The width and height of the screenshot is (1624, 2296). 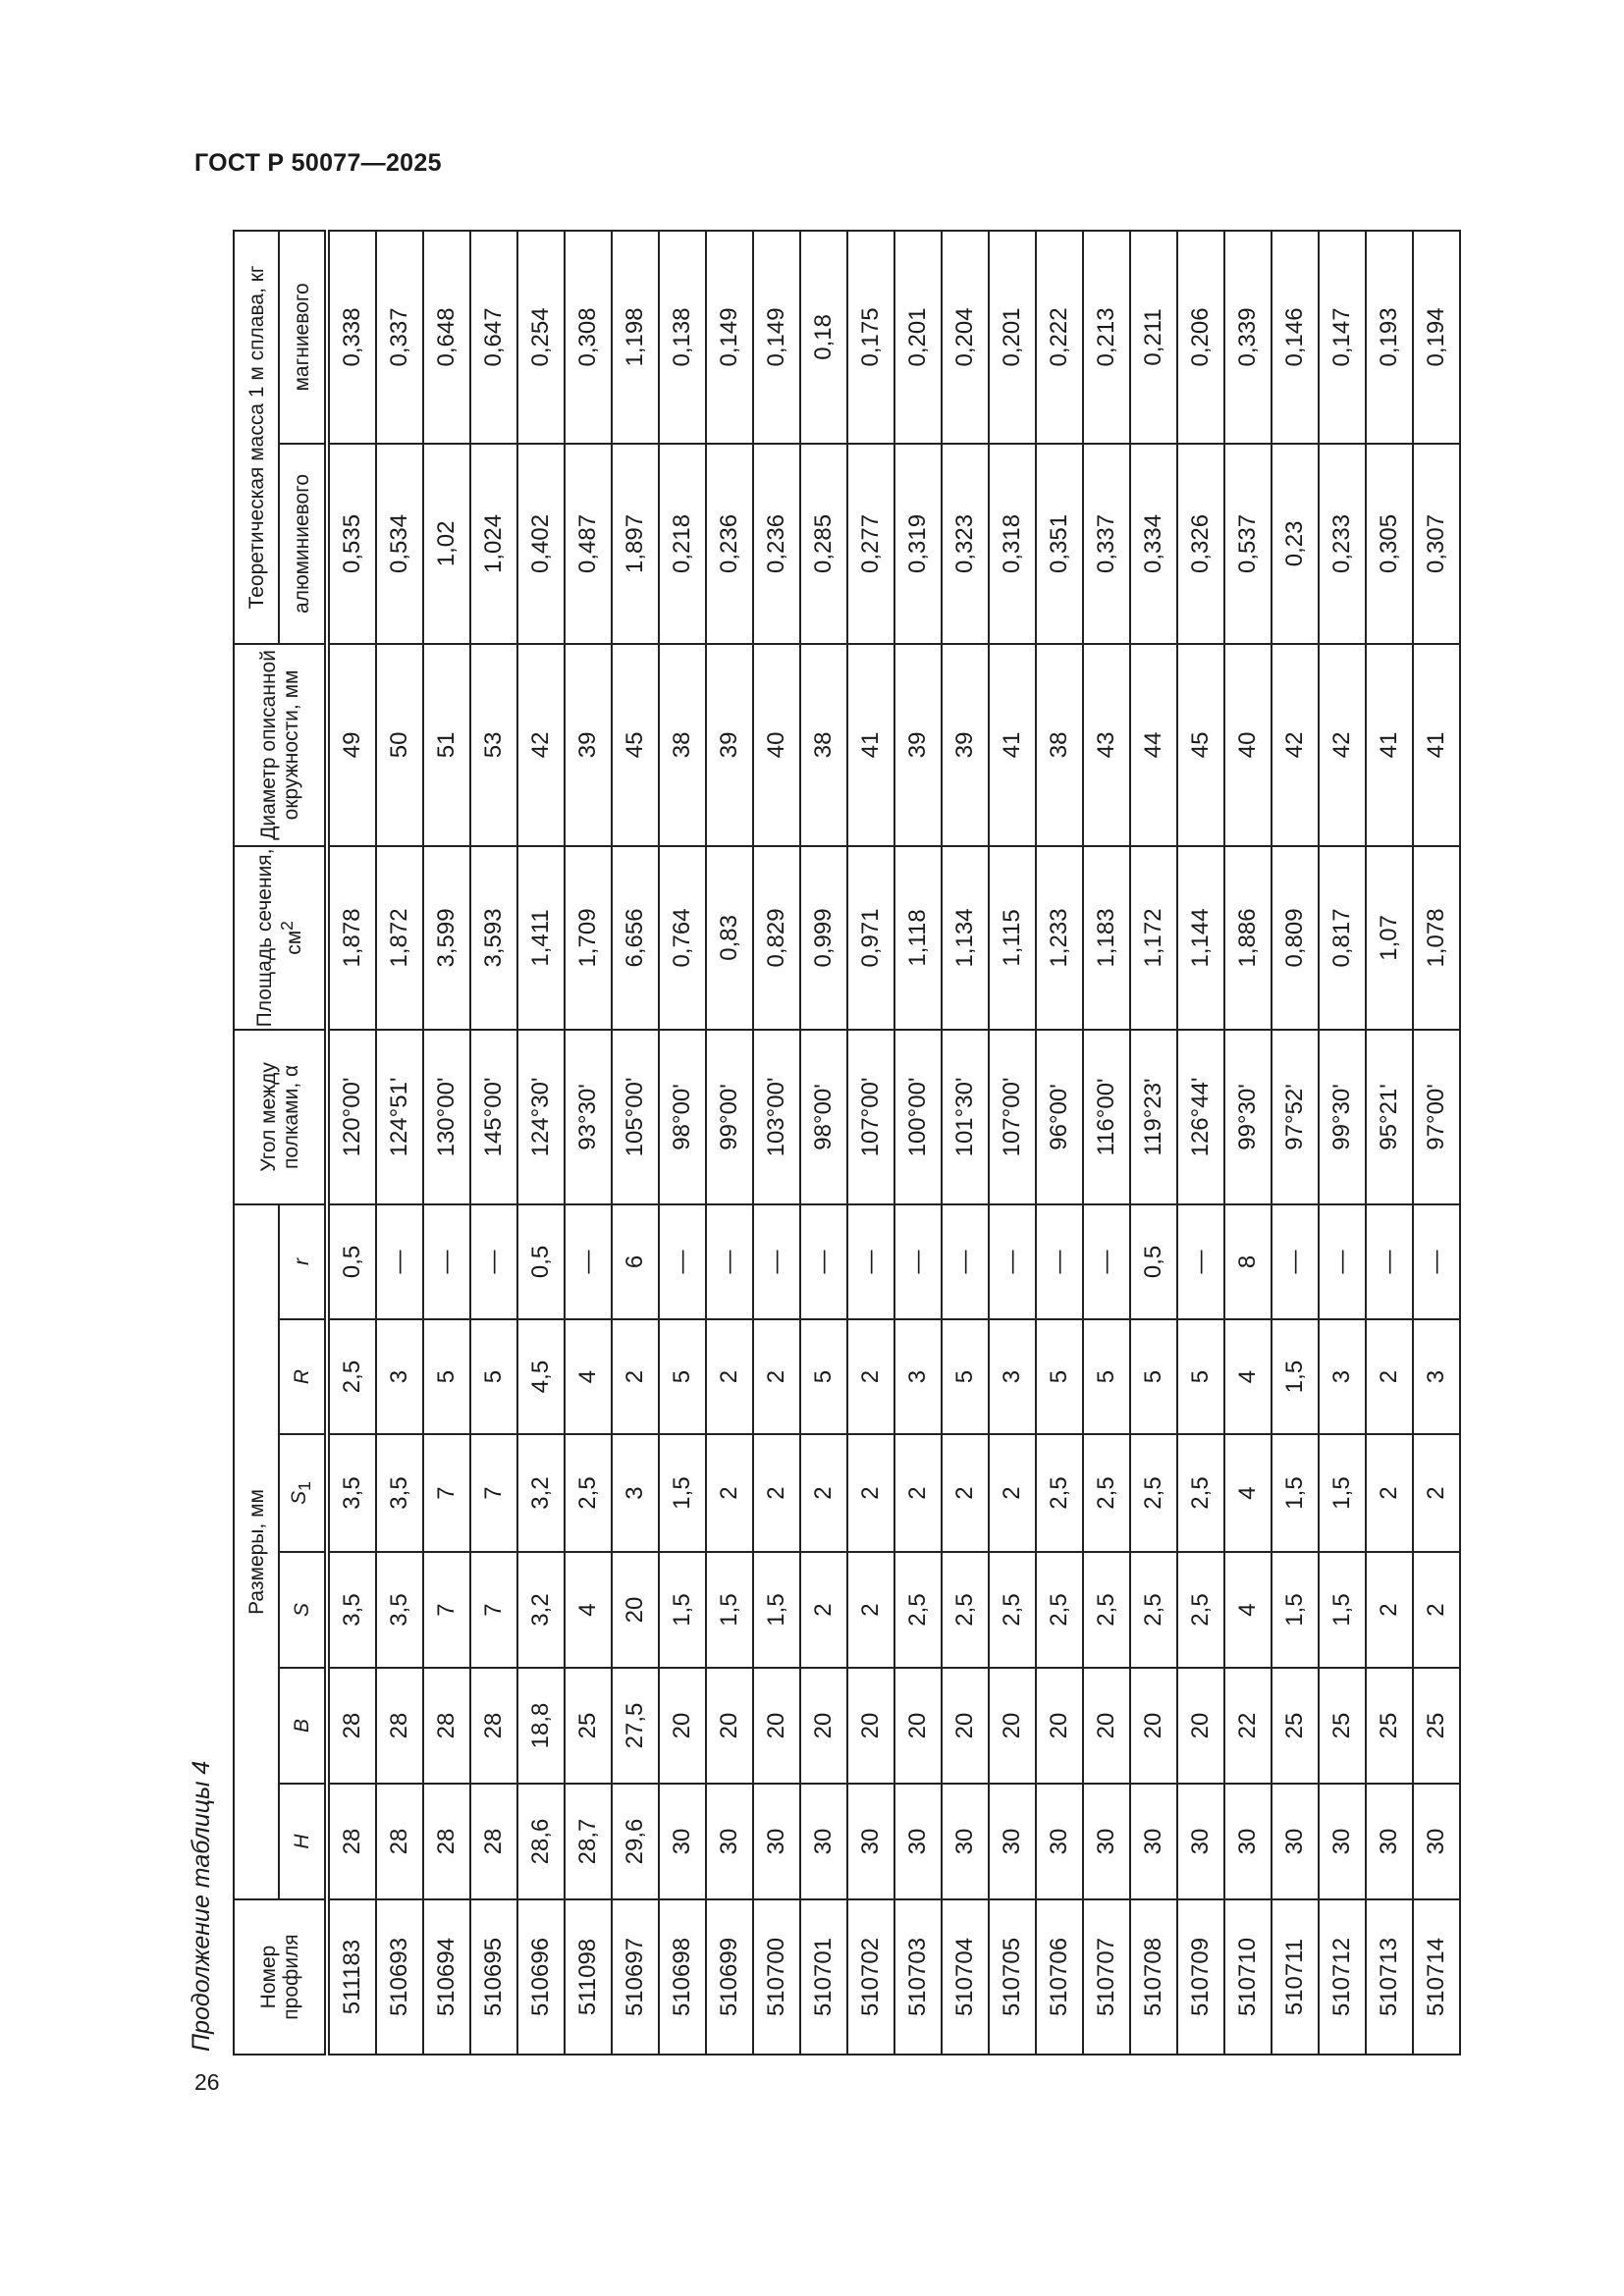 I want to click on cell-area: 1,144, so click(x=1200, y=937).